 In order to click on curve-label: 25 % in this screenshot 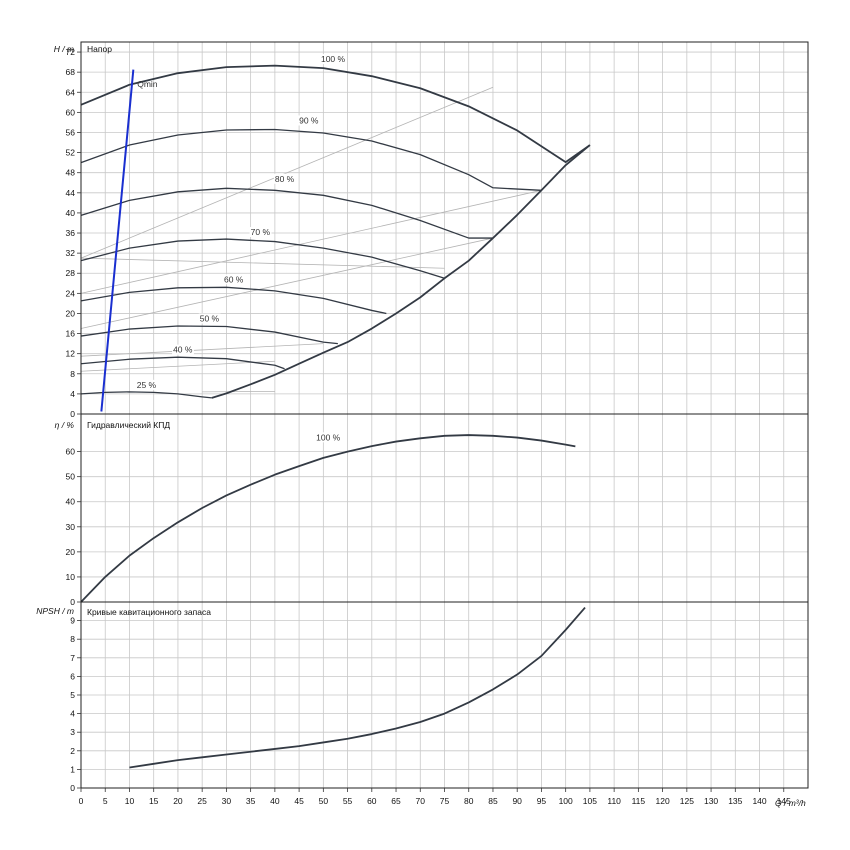, I will do `click(147, 385)`.